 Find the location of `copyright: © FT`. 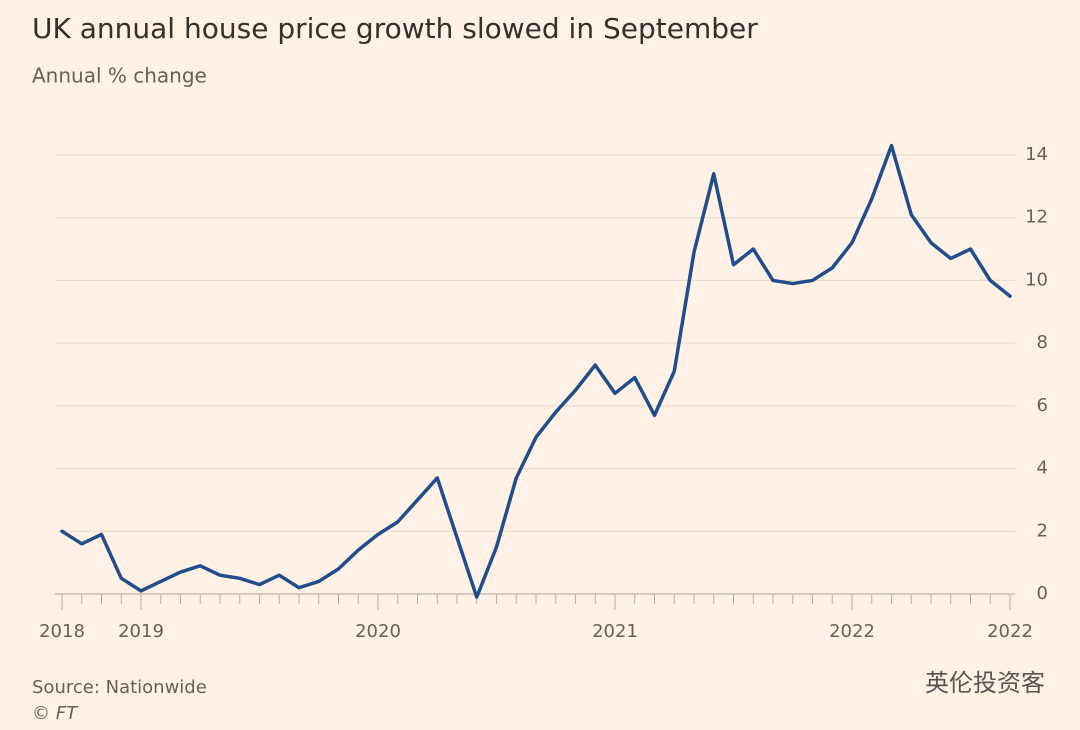

copyright: © FT is located at coordinates (55, 713).